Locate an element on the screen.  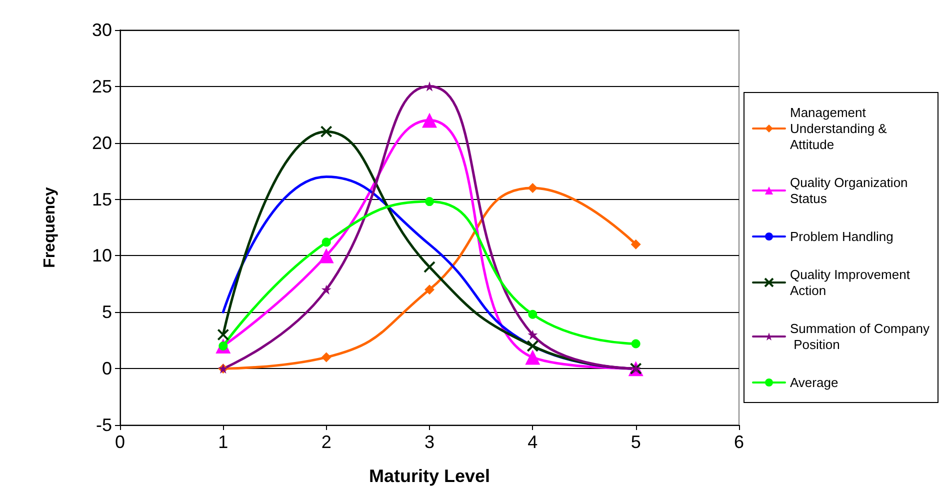
legend-label: Management Understanding & Attitude is located at coordinates (840, 128).